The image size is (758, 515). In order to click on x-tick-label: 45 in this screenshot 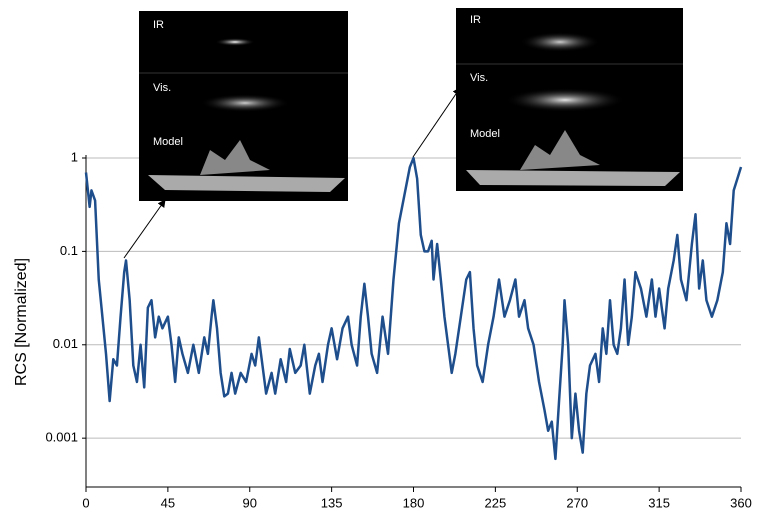, I will do `click(168, 502)`.